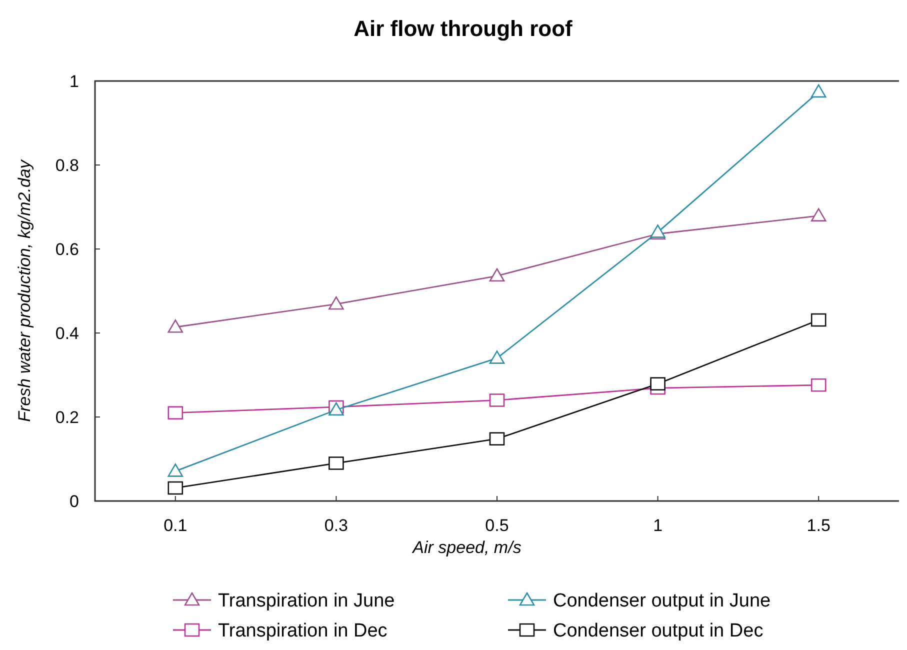 This screenshot has width=907, height=650. What do you see at coordinates (24, 290) in the screenshot?
I see `y-axis-title: Fresh water production, kg/m2.day` at bounding box center [24, 290].